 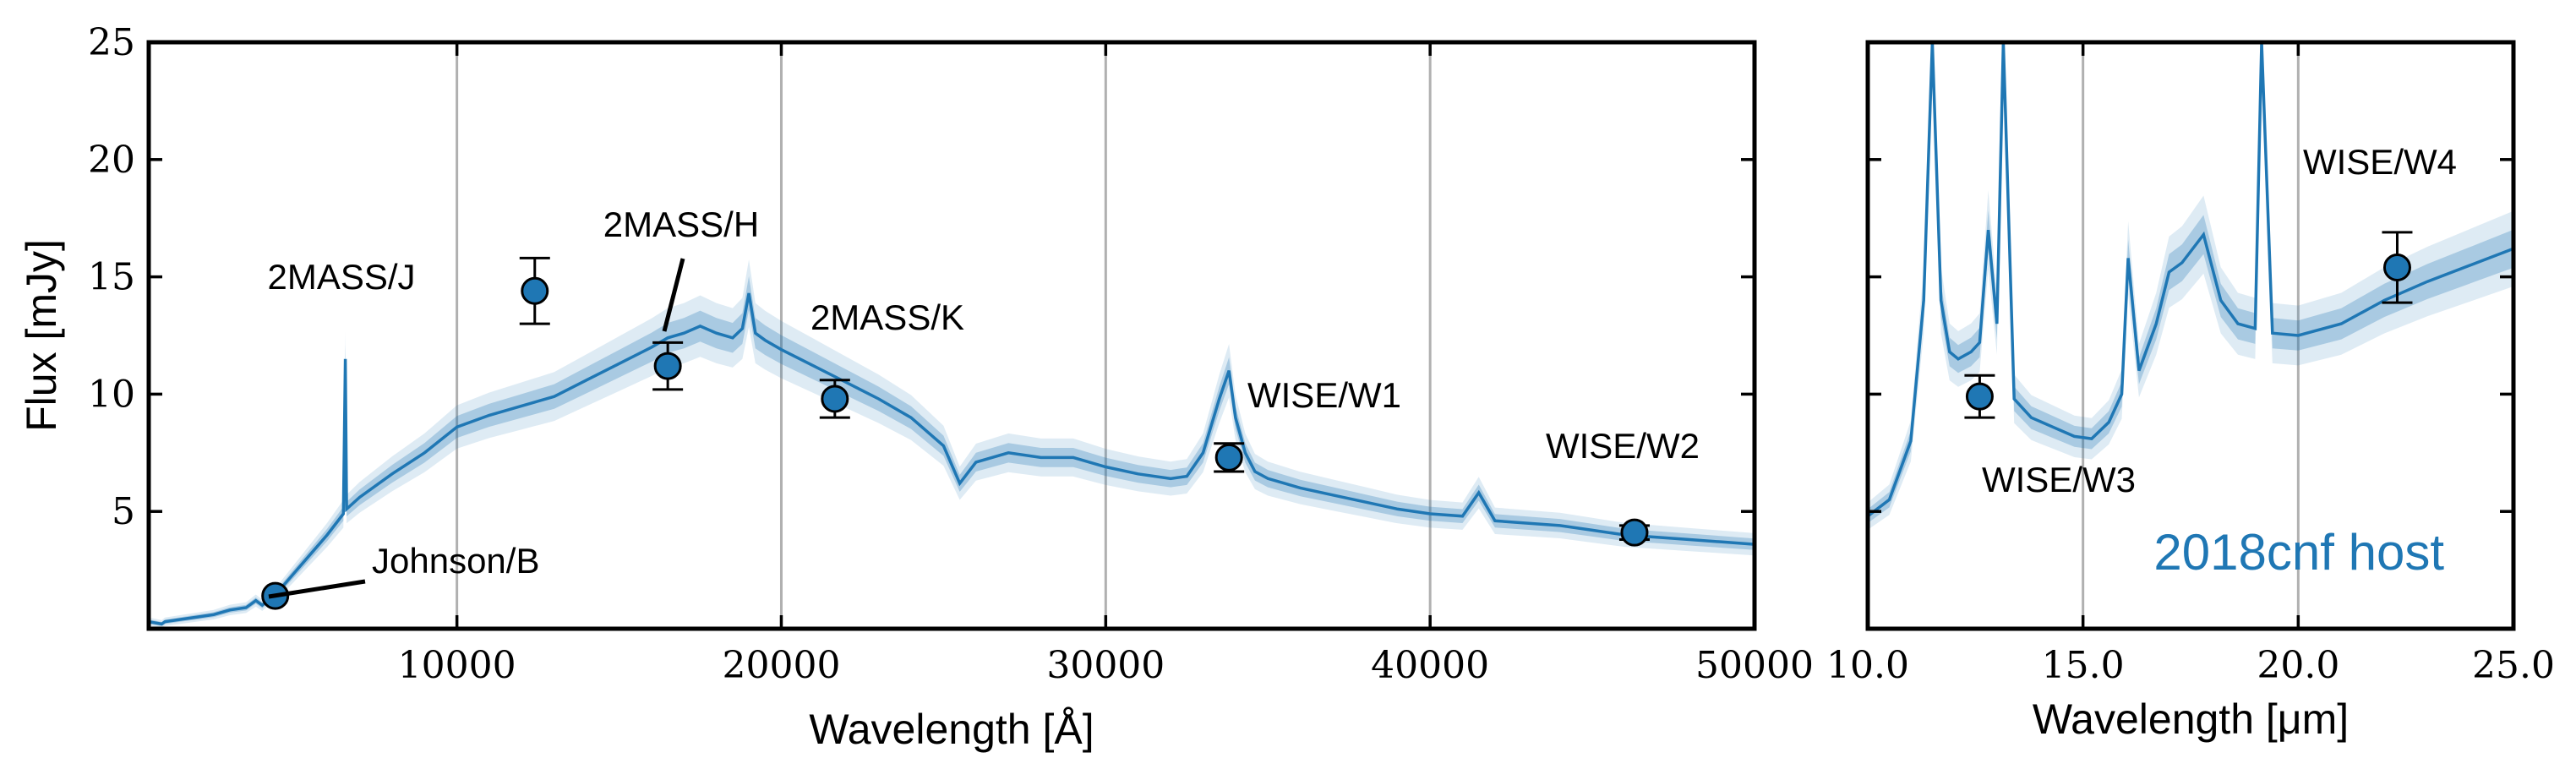 What do you see at coordinates (2191, 719) in the screenshot?
I see `right-x-axis-label: Wavelength [μm]` at bounding box center [2191, 719].